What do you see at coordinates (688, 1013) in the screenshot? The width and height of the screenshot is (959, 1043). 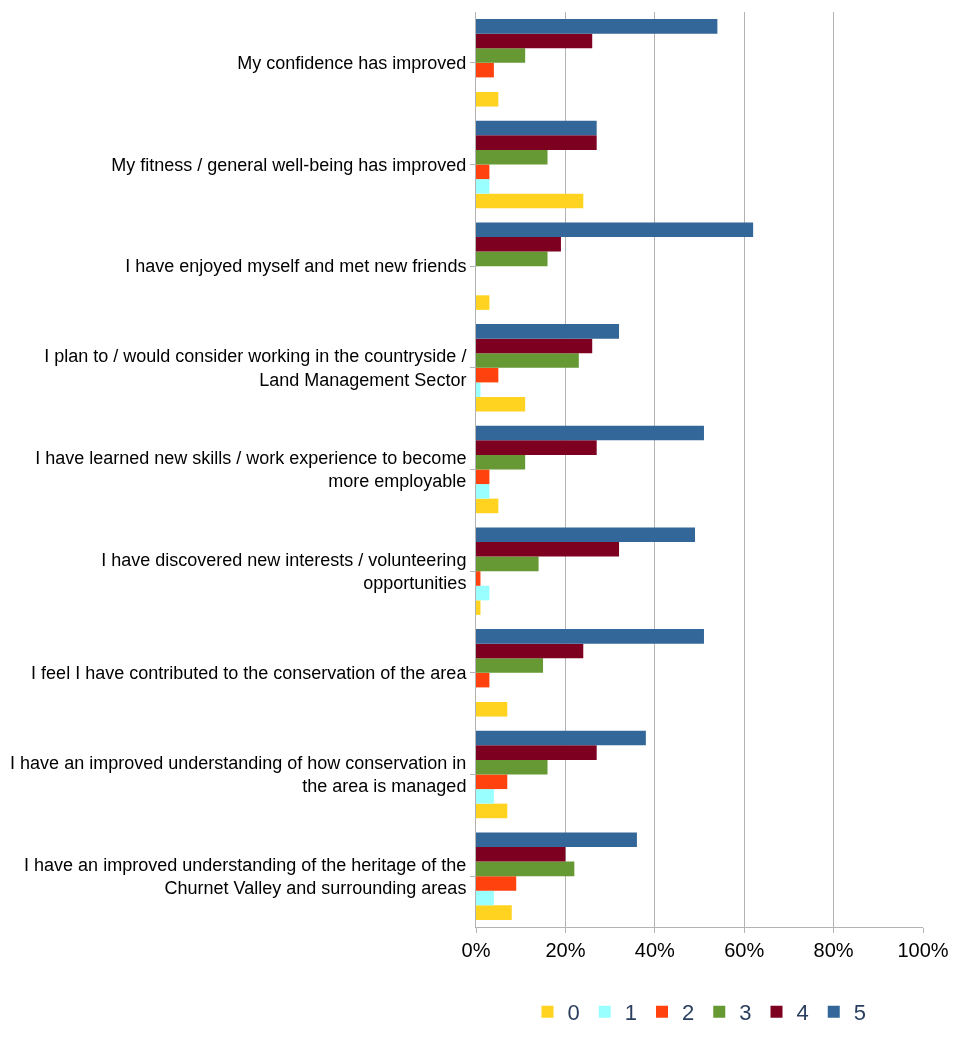 I see `legend-label: 2` at bounding box center [688, 1013].